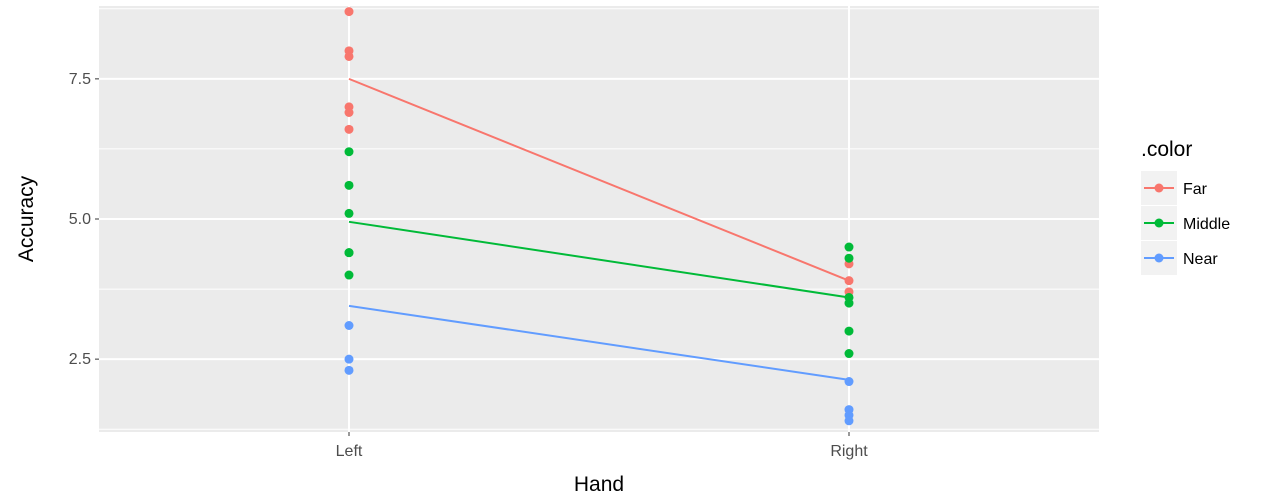  I want to click on y-tick-label: 5.0, so click(80, 219).